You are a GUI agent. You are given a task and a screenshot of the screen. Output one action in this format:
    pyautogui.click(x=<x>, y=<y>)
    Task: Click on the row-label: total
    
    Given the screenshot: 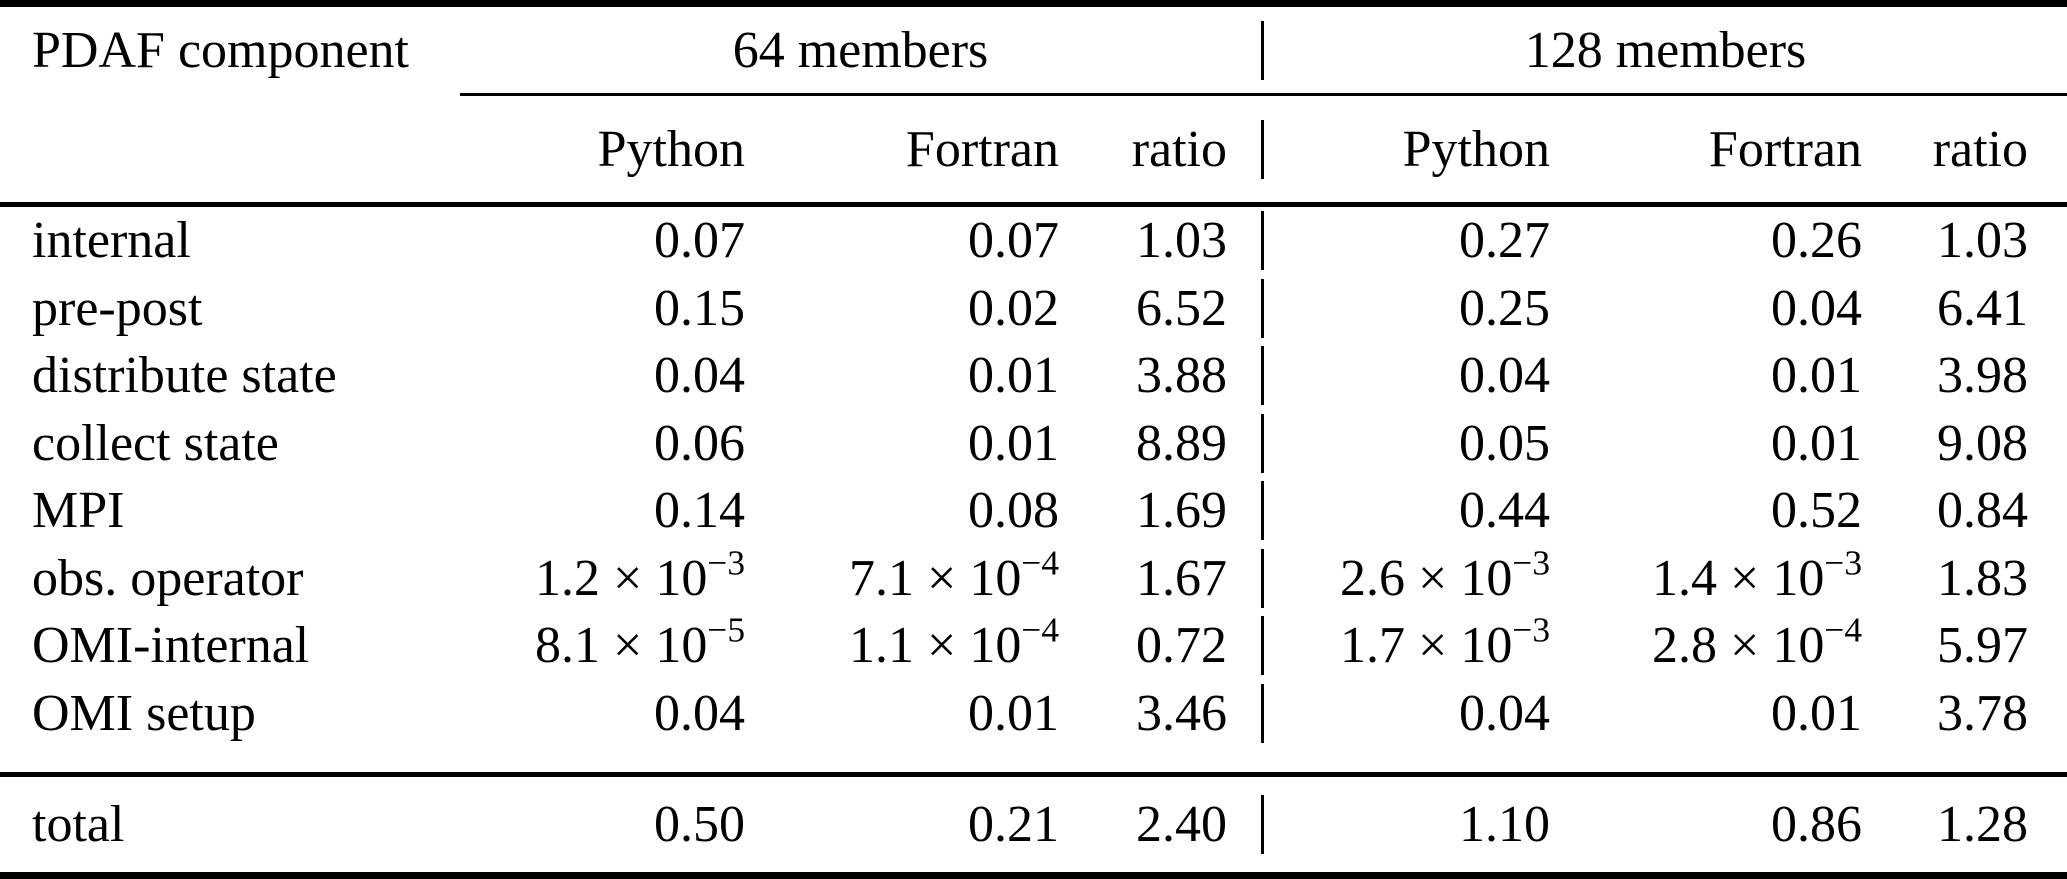 What is the action you would take?
    pyautogui.click(x=78, y=824)
    